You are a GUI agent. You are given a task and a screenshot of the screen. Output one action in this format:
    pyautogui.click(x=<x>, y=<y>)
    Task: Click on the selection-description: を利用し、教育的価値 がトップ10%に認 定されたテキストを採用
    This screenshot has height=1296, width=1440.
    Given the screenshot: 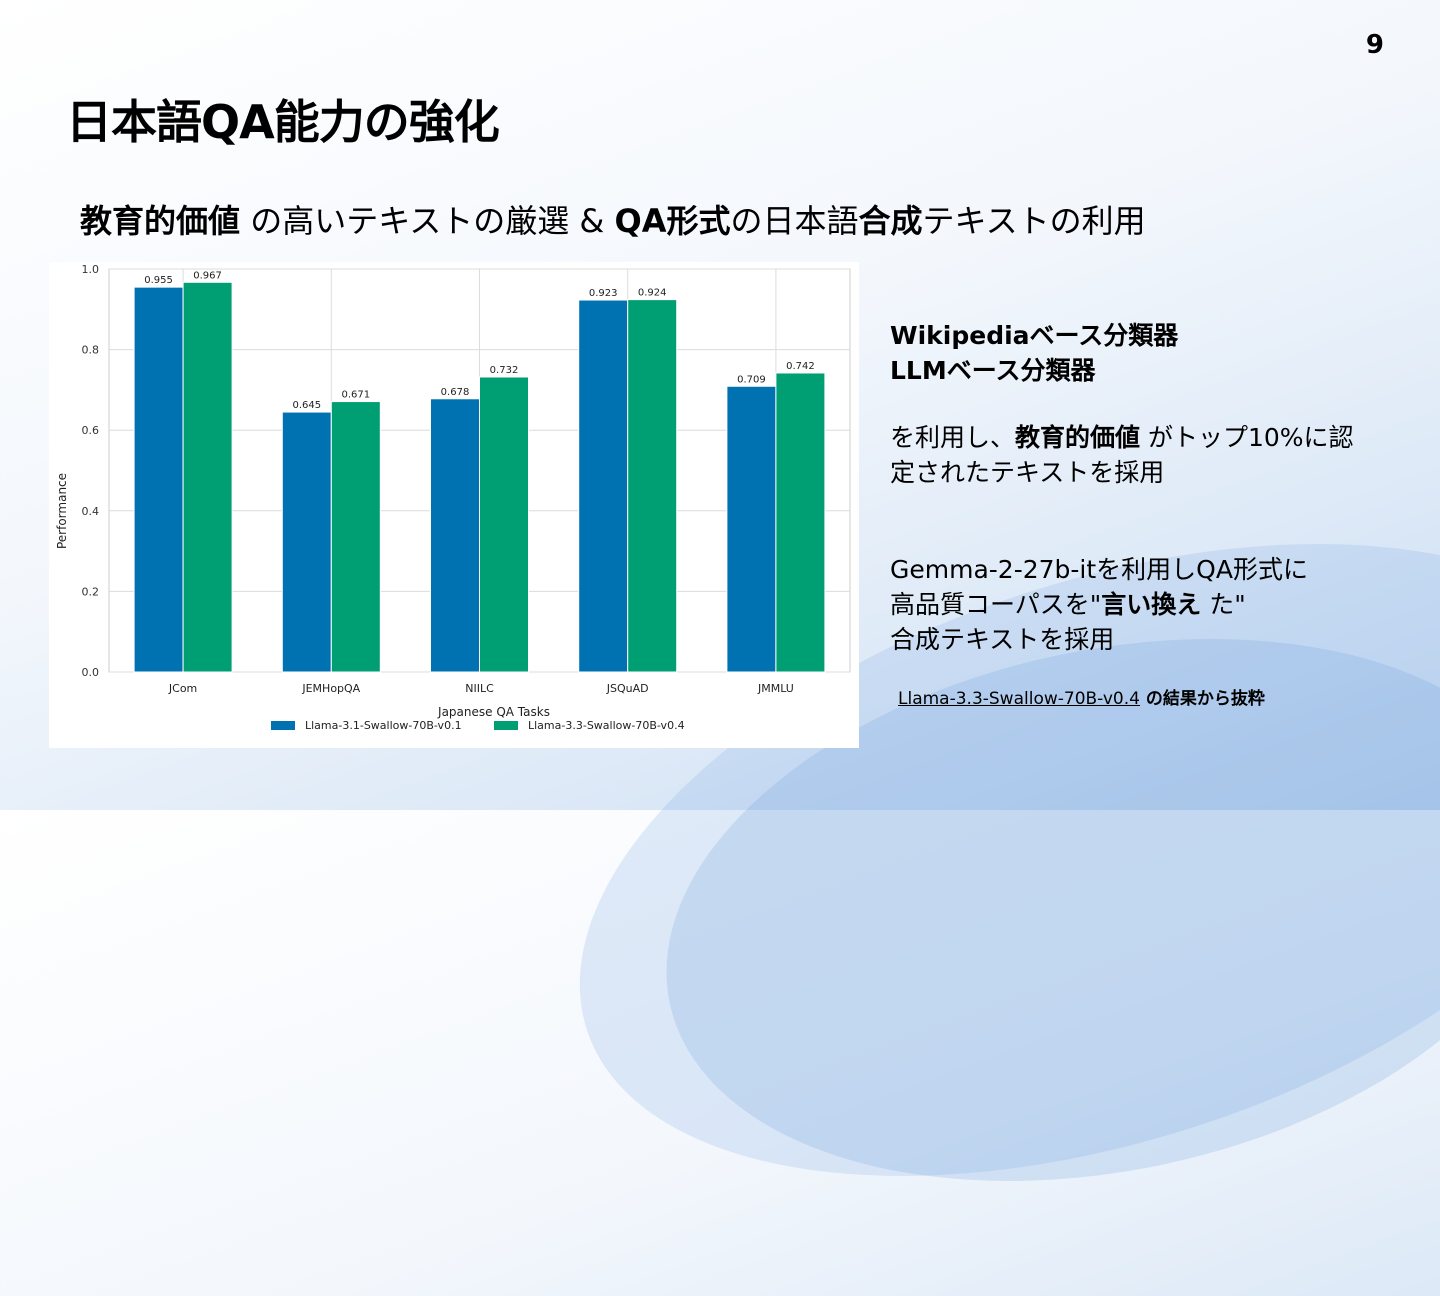 What is the action you would take?
    pyautogui.click(x=1122, y=455)
    